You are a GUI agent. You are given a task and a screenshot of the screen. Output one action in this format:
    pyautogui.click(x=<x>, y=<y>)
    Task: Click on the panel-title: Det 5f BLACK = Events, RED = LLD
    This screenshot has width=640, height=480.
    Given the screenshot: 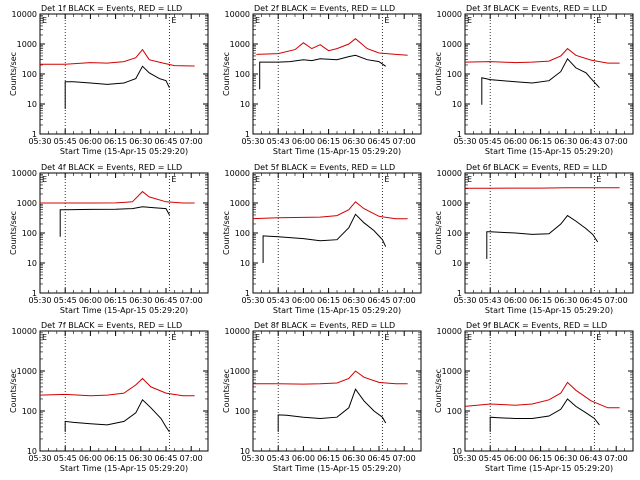 What is the action you would take?
    pyautogui.click(x=324, y=167)
    